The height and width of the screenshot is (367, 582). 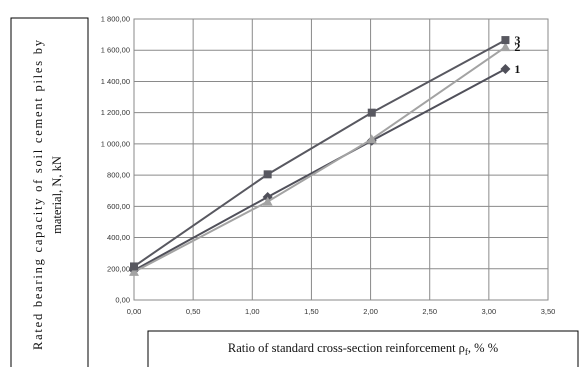 I want to click on y-tick-label: 1 800,00, so click(x=115, y=19).